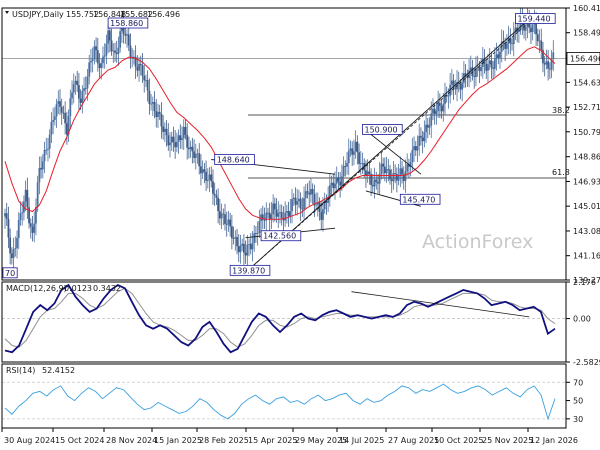 Image resolution: width=600 pixels, height=450 pixels. I want to click on ohlc-open: 155.752, so click(82, 14).